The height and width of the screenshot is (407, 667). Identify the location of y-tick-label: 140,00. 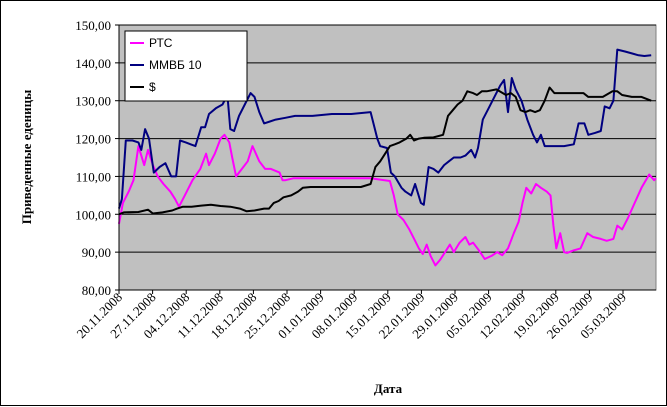
(93, 63).